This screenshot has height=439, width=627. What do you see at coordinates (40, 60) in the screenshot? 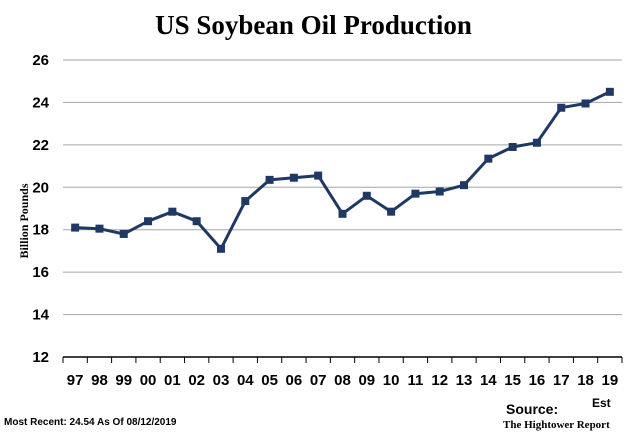
I see `y-tick-label: 26` at bounding box center [40, 60].